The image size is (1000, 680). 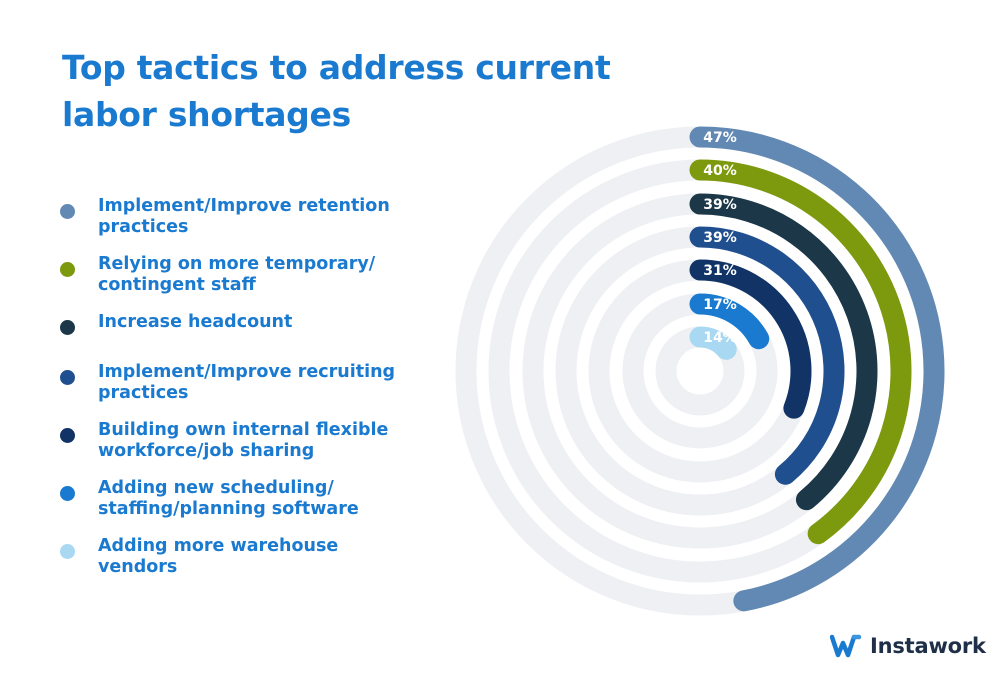 I want to click on data-label: 47%, so click(x=720, y=138).